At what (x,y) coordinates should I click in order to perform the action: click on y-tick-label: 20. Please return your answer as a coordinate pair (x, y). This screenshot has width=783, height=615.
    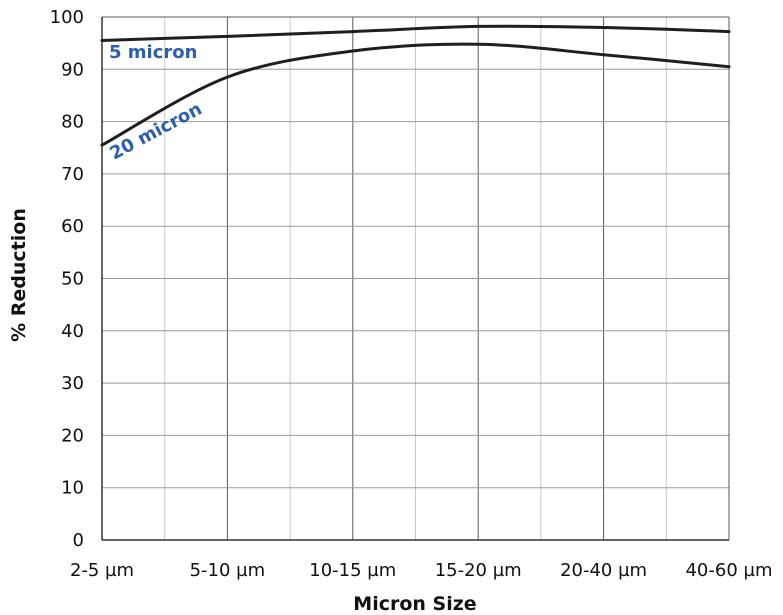
    Looking at the image, I should click on (72, 435).